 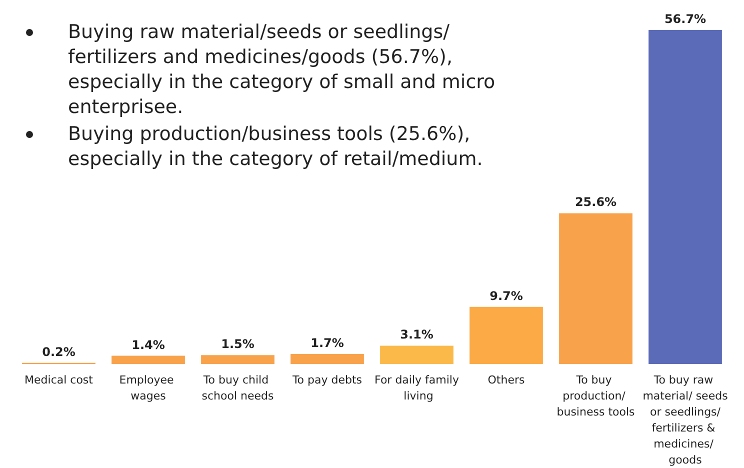 I want to click on x-tick-label: To buy raw material/ seeds or seedlings/ fertilizers & medicines/ goods, so click(x=685, y=420).